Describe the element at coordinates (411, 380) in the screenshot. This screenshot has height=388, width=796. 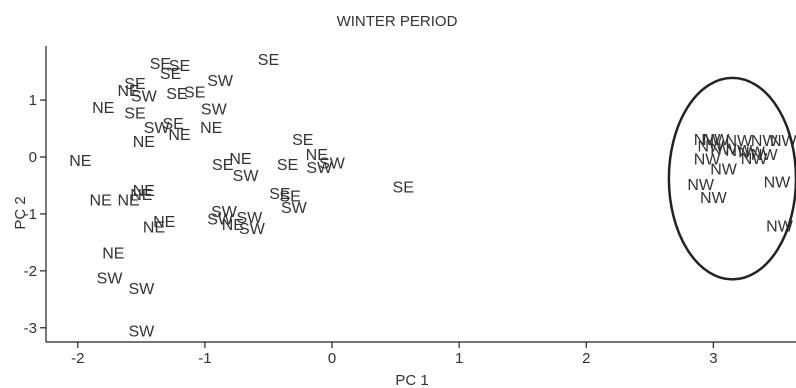
I see `x-axis-label: PC 1` at that location.